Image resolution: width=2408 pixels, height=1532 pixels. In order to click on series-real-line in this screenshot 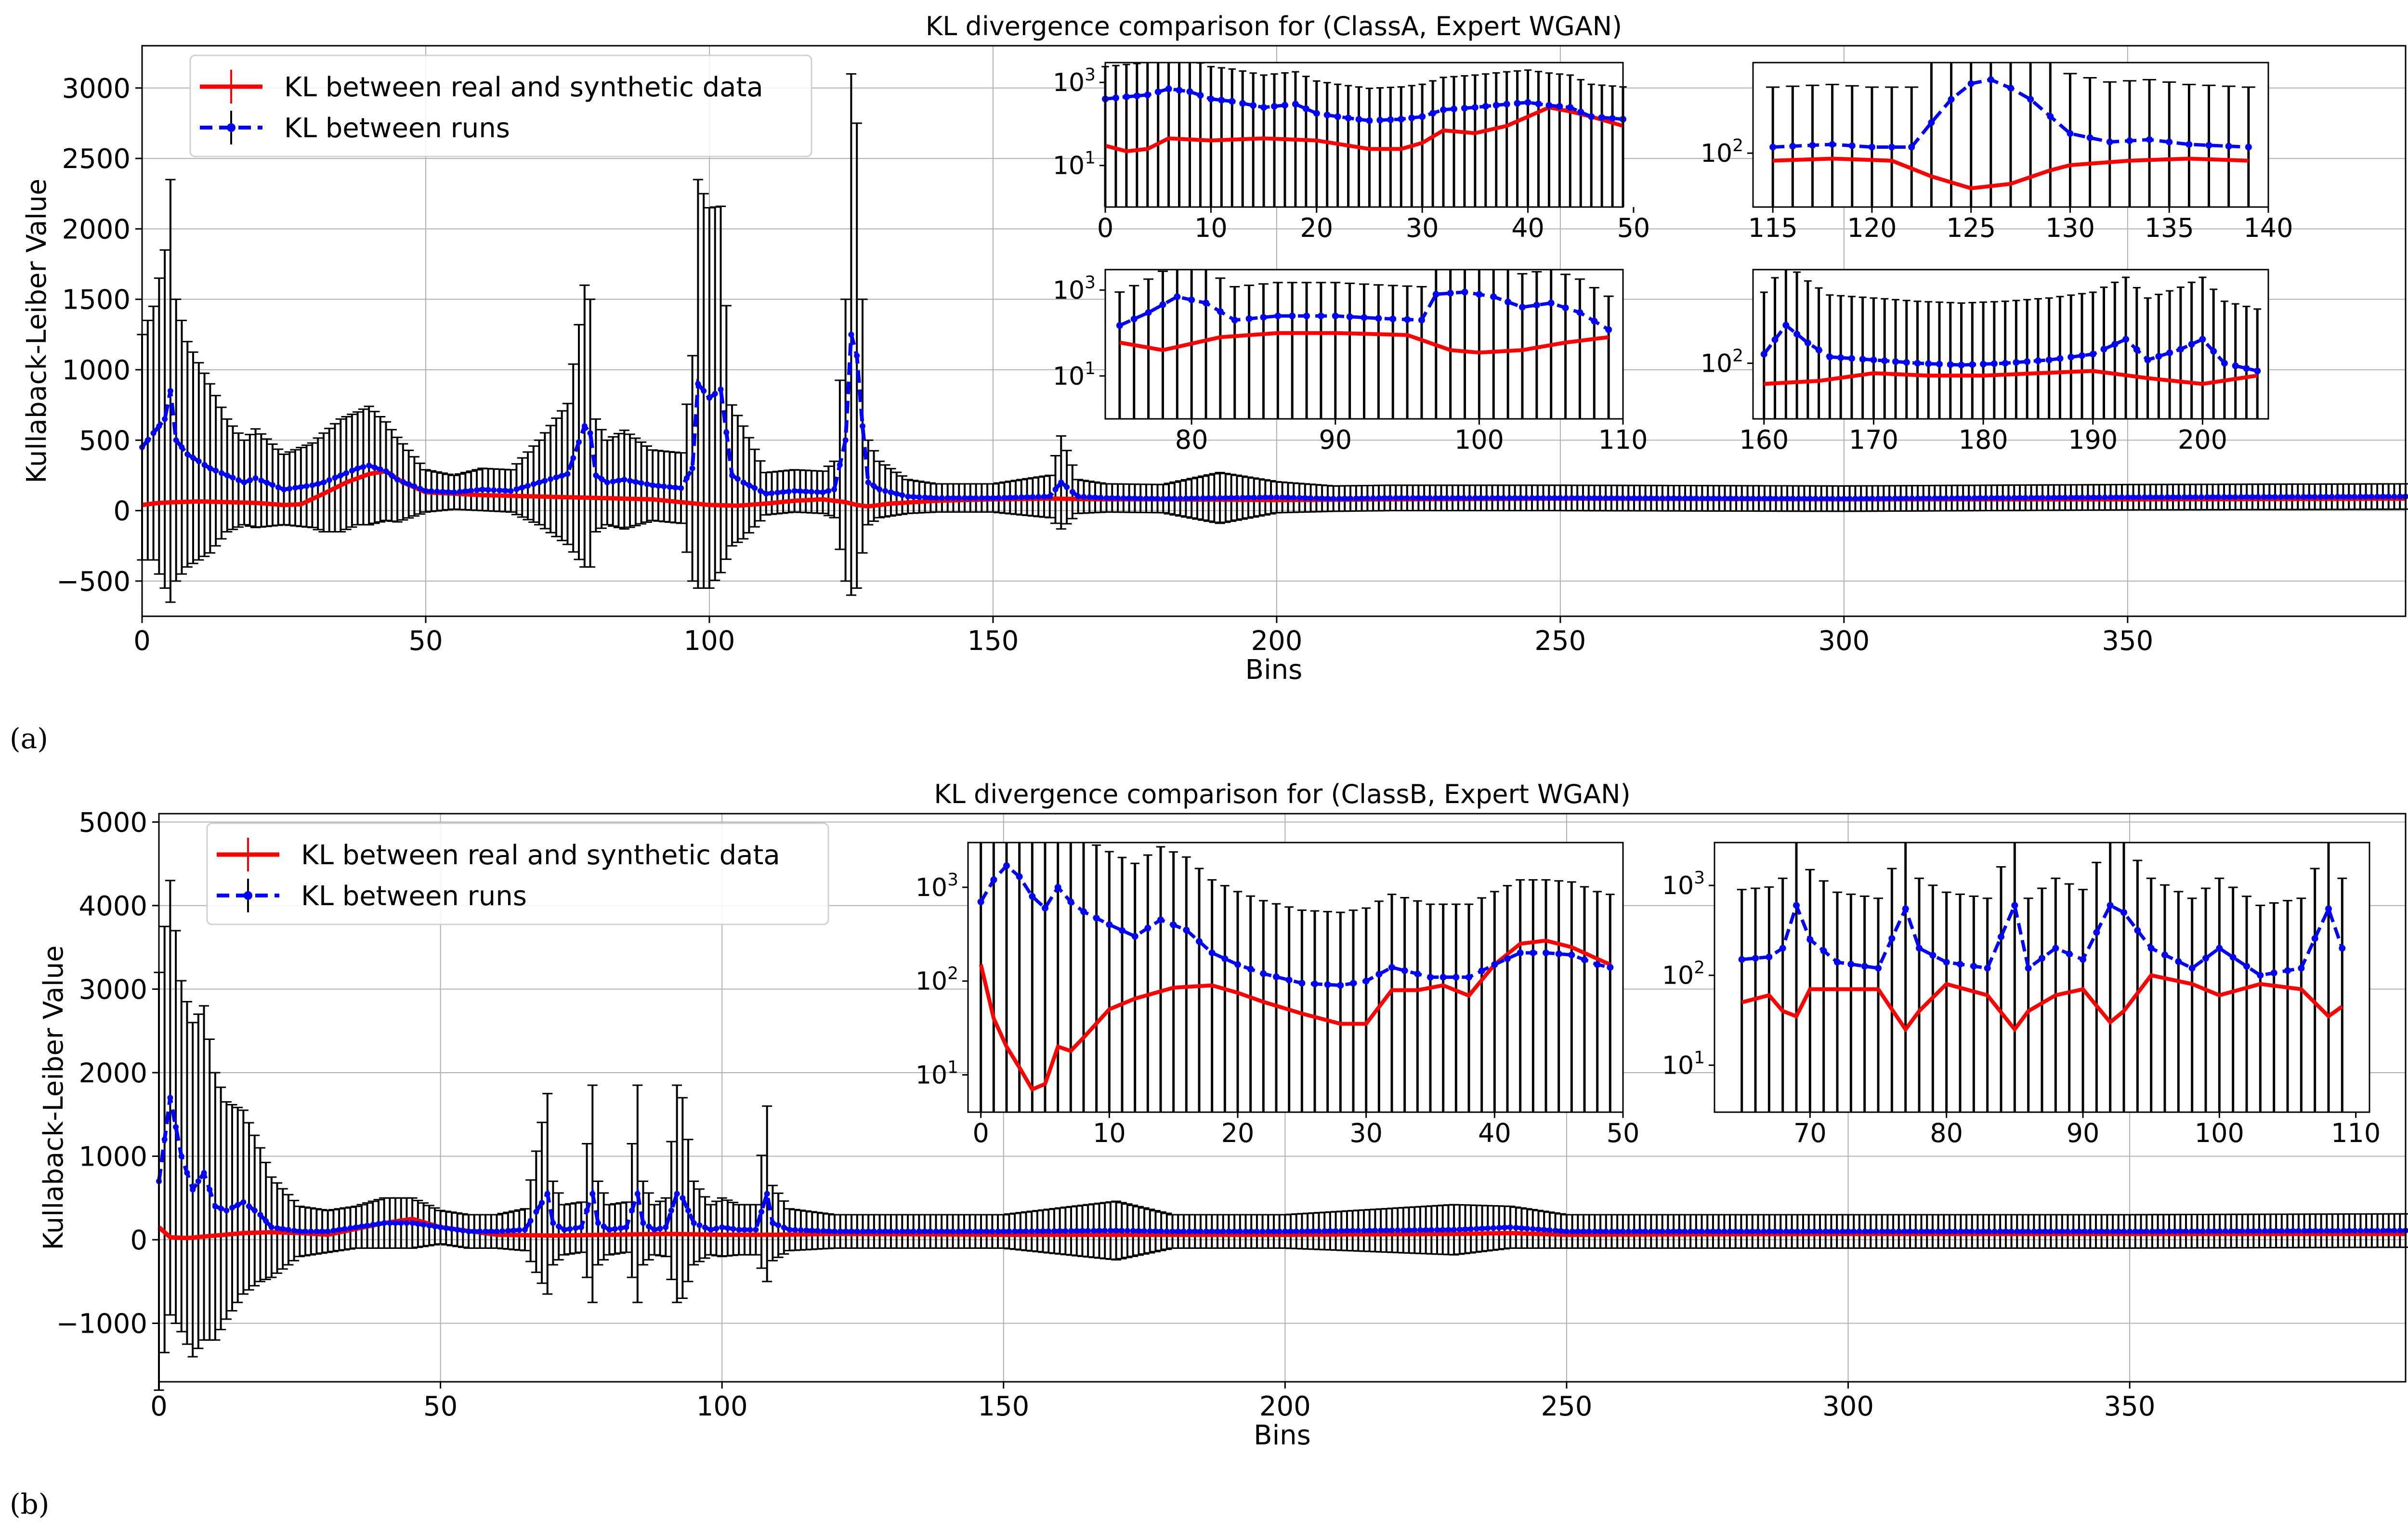, I will do `click(1274, 488)`.